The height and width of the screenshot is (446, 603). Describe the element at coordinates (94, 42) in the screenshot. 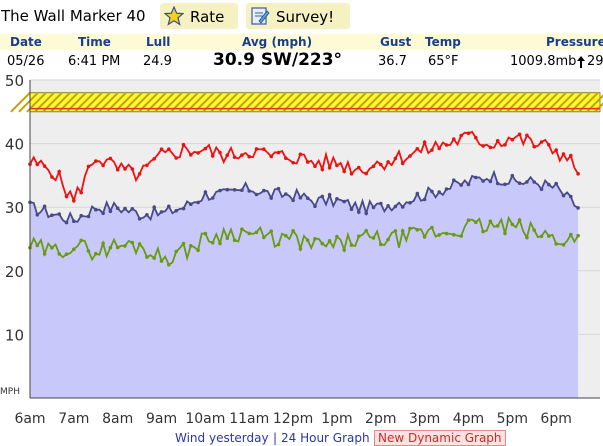

I see `col-time: Time` at that location.